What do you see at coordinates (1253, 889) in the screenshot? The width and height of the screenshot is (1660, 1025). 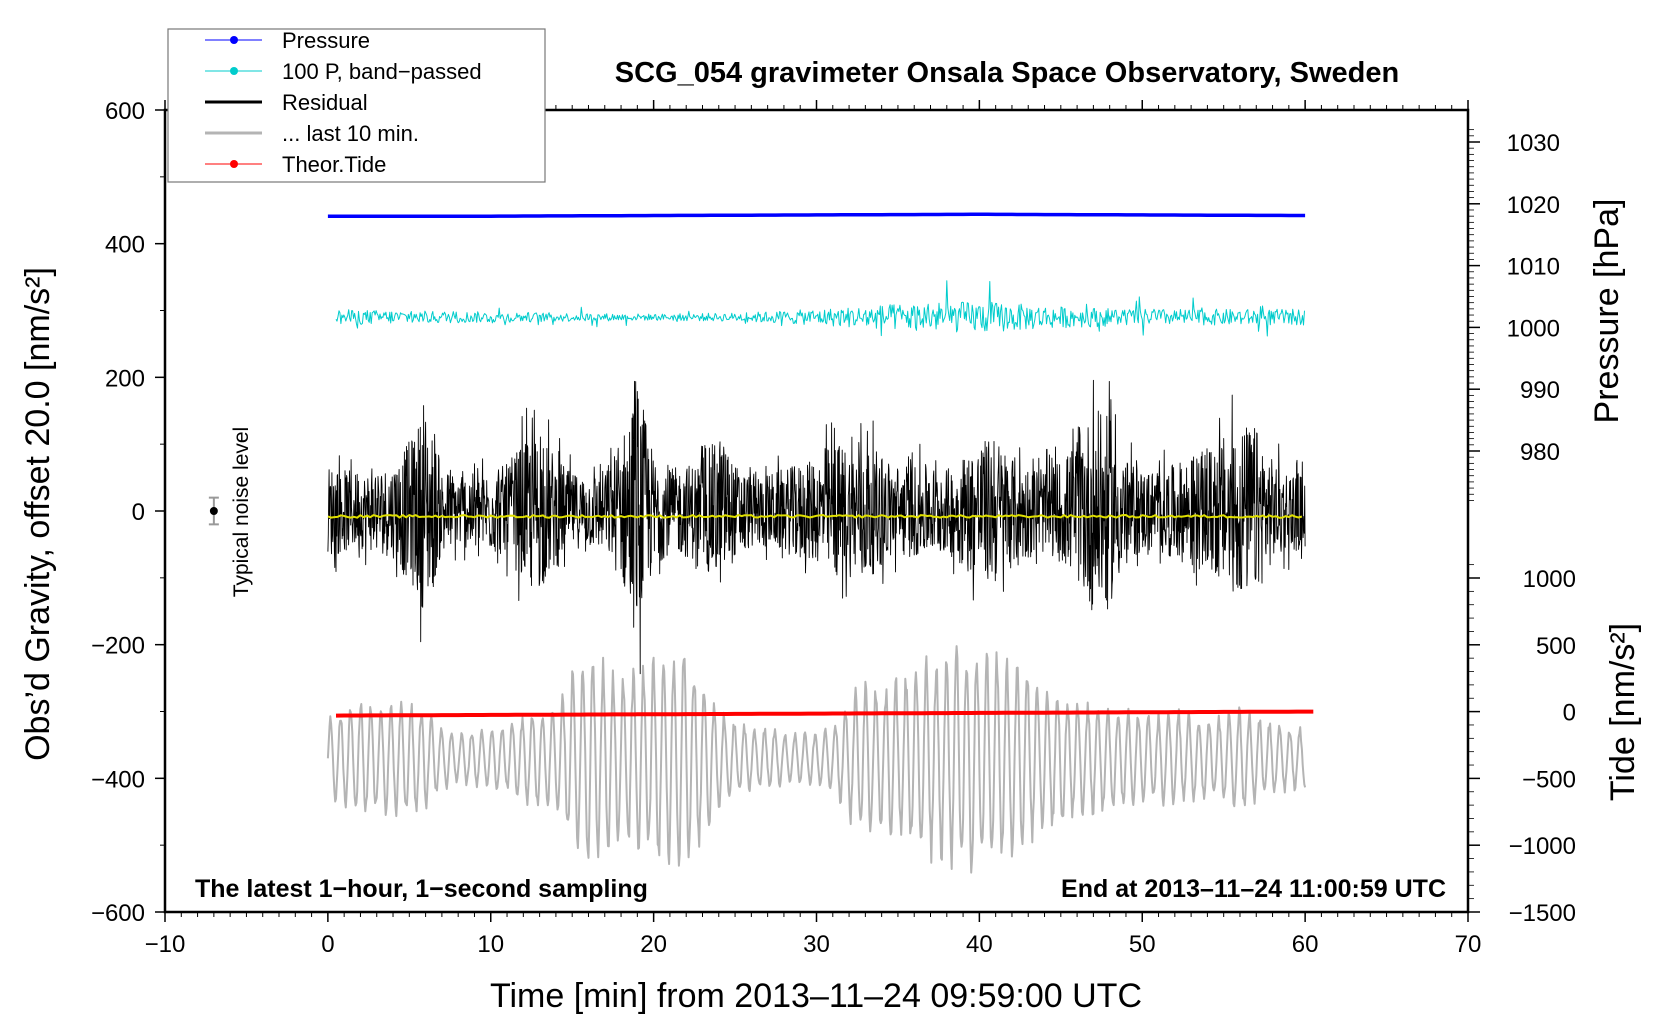 I see `annotation-bottom-right: End at 2013–11–24 11:00:59 UTC` at bounding box center [1253, 889].